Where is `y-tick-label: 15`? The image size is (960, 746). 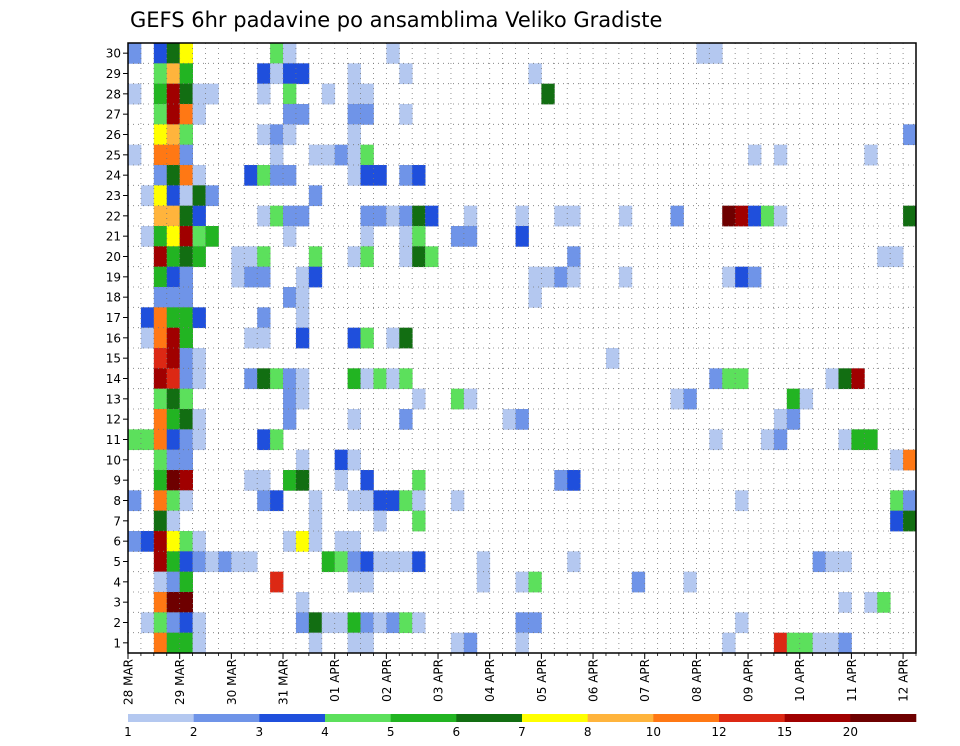
y-tick-label: 15 is located at coordinates (113, 359).